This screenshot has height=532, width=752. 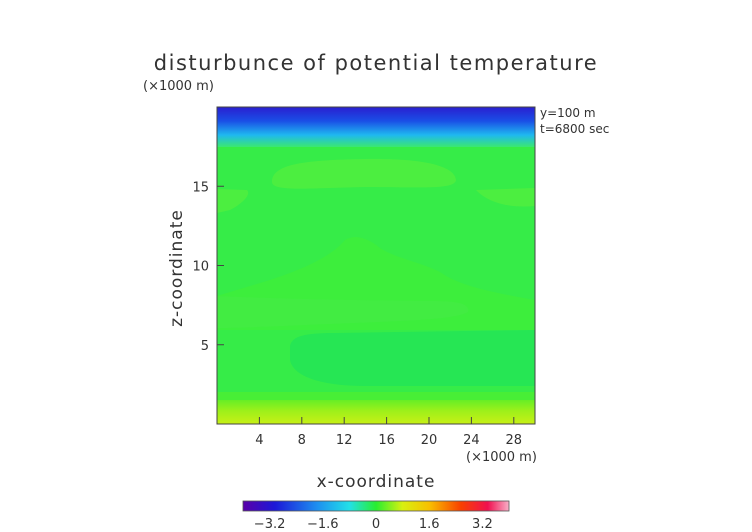 I want to click on x-unit-label: (×1000 m), so click(x=501, y=457).